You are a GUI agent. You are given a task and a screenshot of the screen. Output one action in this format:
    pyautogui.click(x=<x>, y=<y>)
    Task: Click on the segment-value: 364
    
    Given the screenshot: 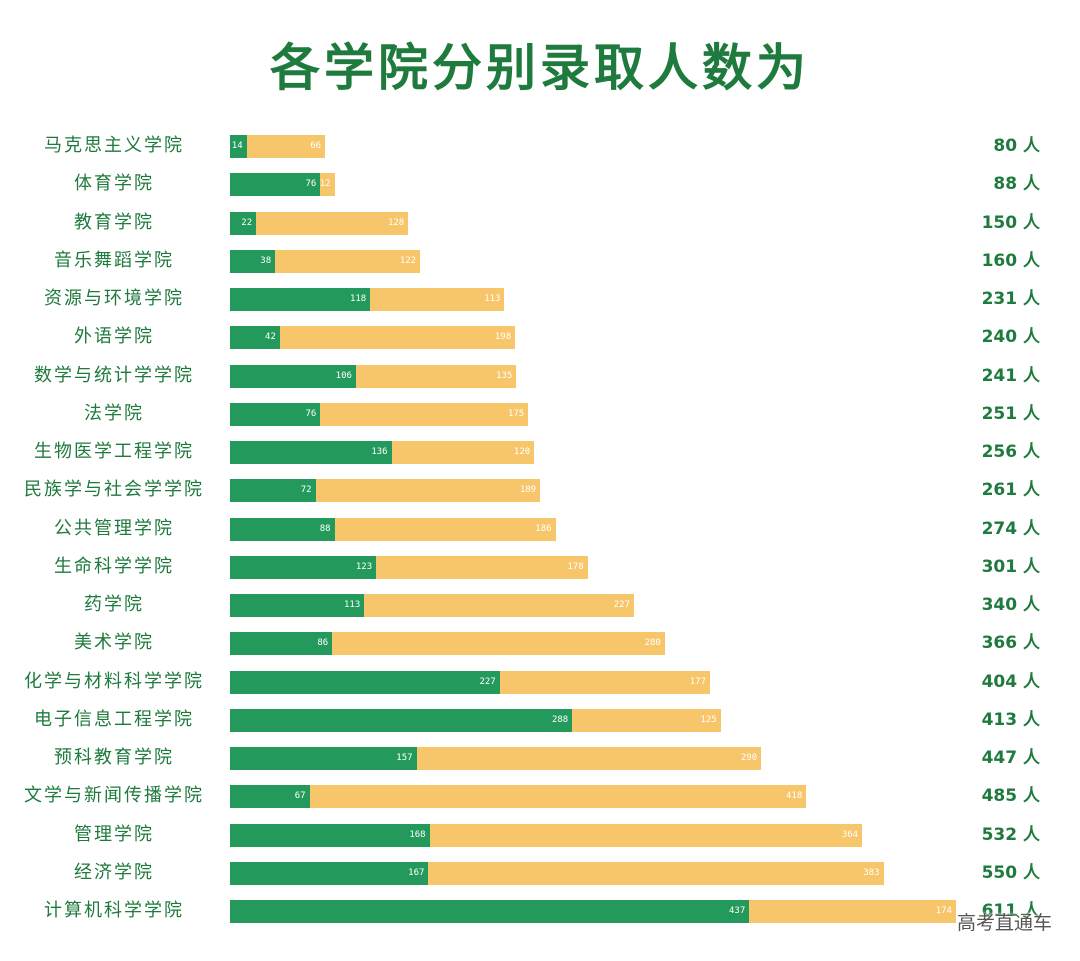 What is the action you would take?
    pyautogui.click(x=850, y=834)
    